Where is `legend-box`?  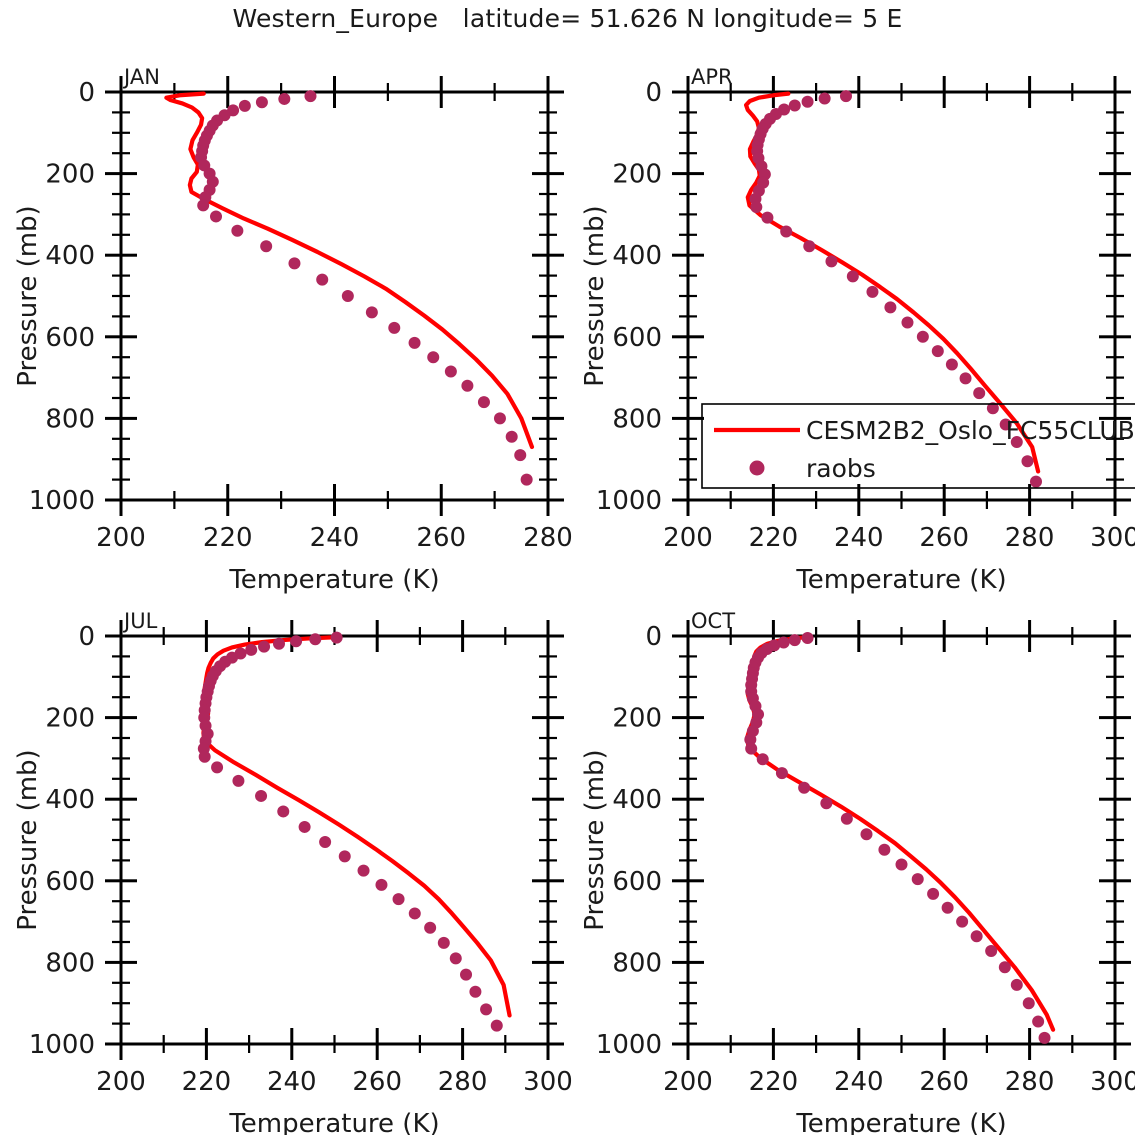 legend-box is located at coordinates (918, 446).